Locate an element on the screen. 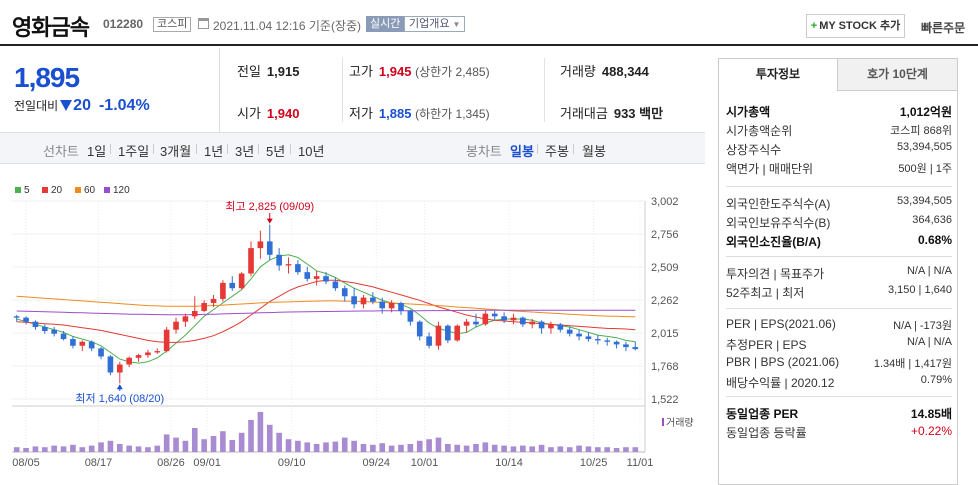 The width and height of the screenshot is (978, 485). info-value: 14.85배 is located at coordinates (931, 414).